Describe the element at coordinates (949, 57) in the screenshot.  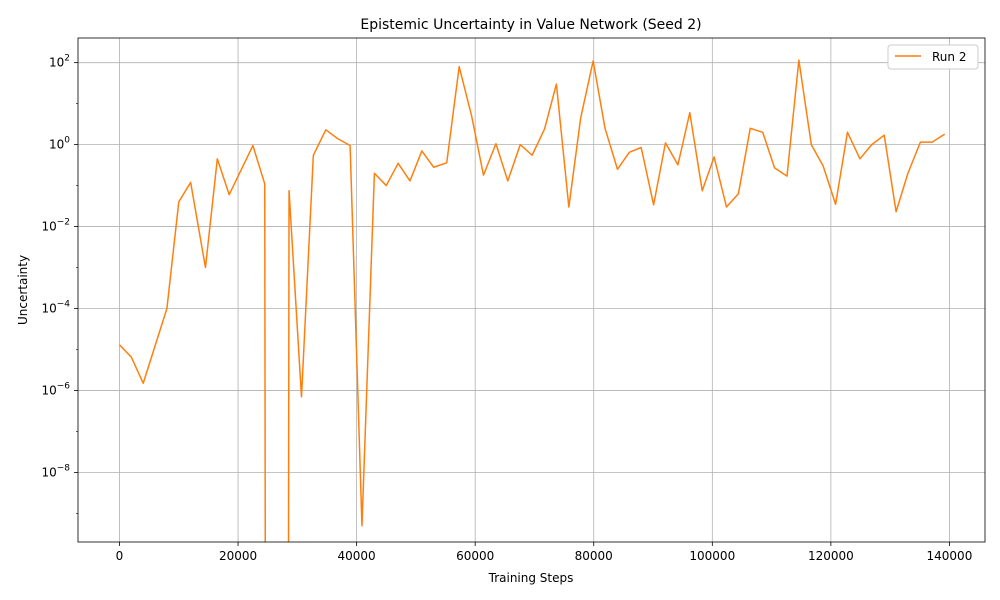
I see `legend-label-run-2: Run 2` at that location.